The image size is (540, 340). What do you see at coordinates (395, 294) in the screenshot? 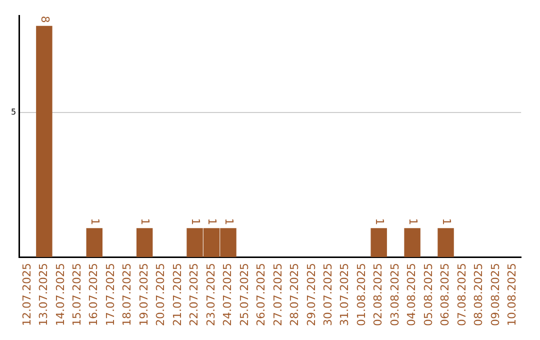
I see `x-tick-label: 03.08.2025` at bounding box center [395, 294].